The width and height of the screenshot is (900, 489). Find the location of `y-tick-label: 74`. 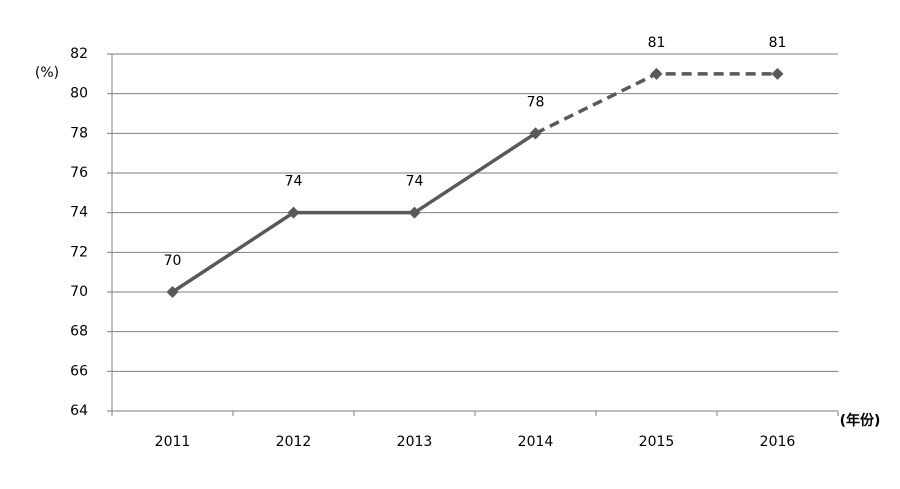

y-tick-label: 74 is located at coordinates (79, 213).